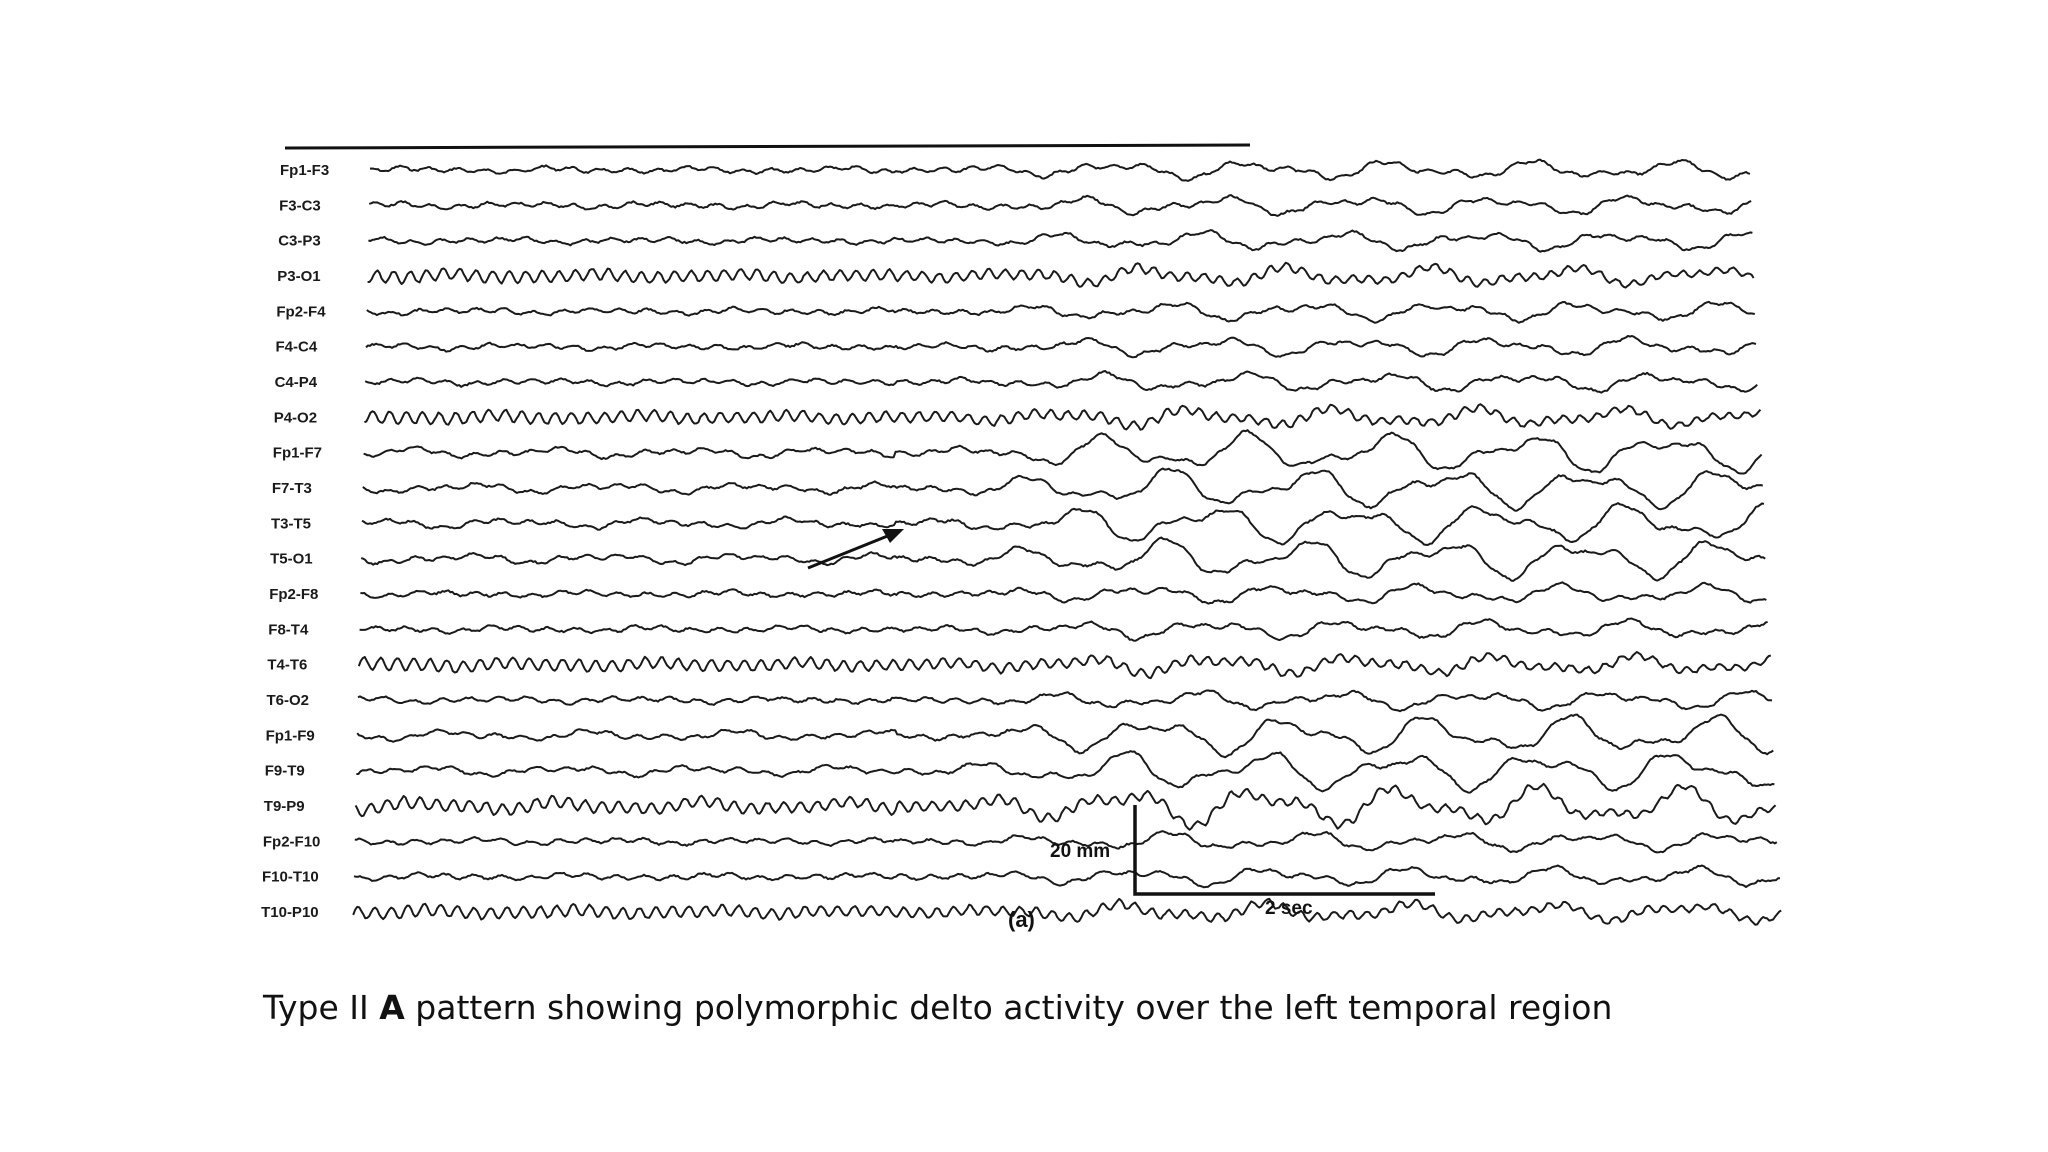 The height and width of the screenshot is (1152, 2048). I want to click on channel-label: F4-C4, so click(297, 347).